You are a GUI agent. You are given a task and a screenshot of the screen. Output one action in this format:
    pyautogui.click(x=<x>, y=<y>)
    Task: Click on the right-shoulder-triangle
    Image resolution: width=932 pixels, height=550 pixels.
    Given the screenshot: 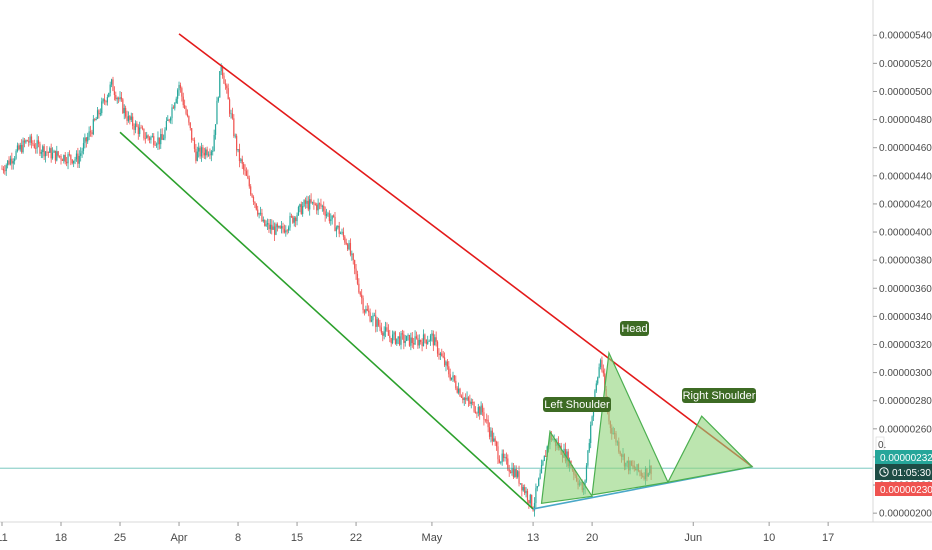 What is the action you would take?
    pyautogui.click(x=710, y=449)
    